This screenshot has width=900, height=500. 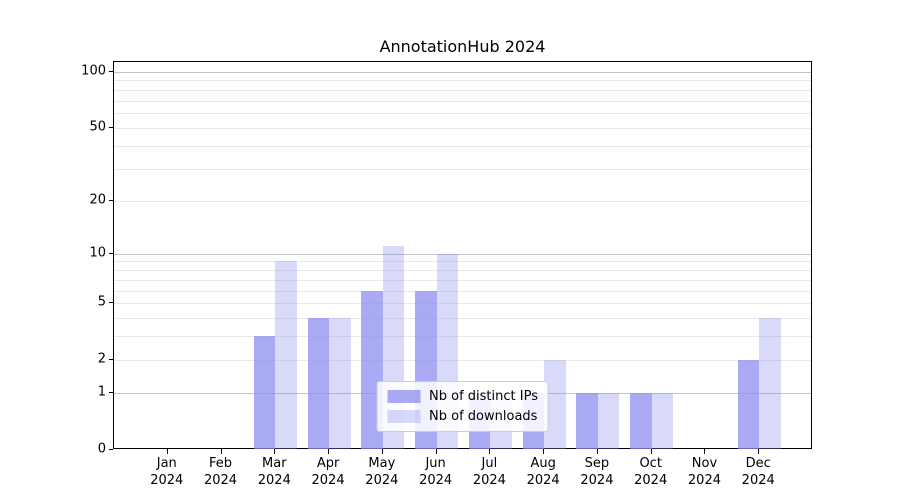 I want to click on bar-oct-distinct-ips, so click(x=641, y=421).